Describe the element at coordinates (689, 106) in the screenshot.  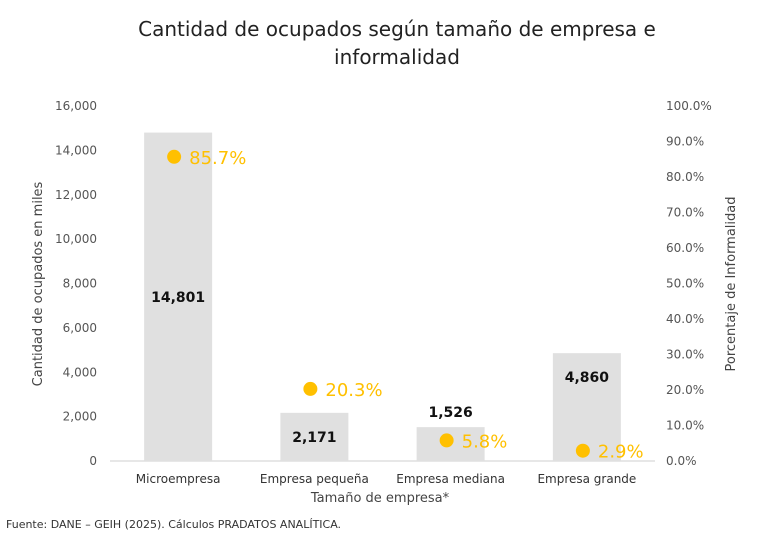
I see `y2-tick-label: 100.0%` at that location.